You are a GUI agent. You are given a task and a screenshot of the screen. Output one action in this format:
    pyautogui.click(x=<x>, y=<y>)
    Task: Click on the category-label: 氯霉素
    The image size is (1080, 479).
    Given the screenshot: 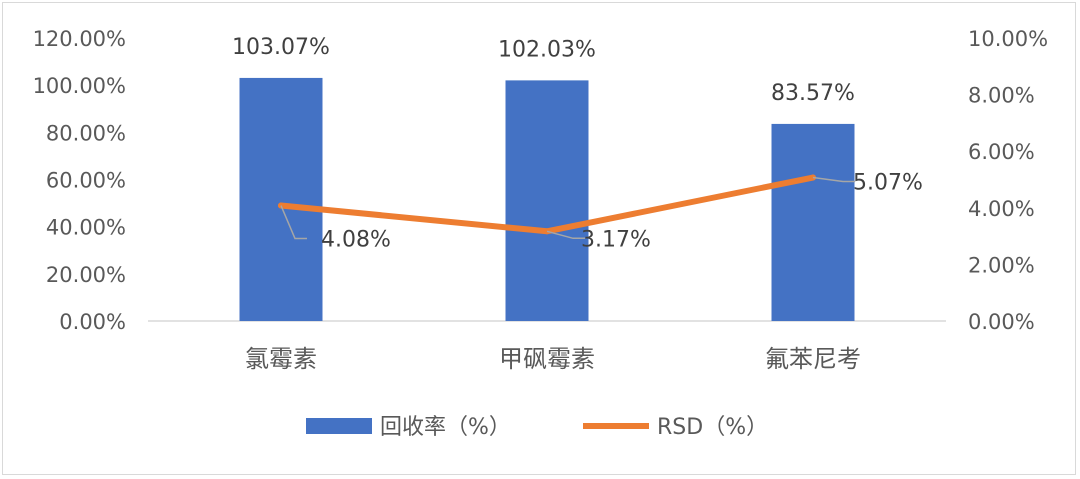 What is the action you would take?
    pyautogui.click(x=281, y=359)
    